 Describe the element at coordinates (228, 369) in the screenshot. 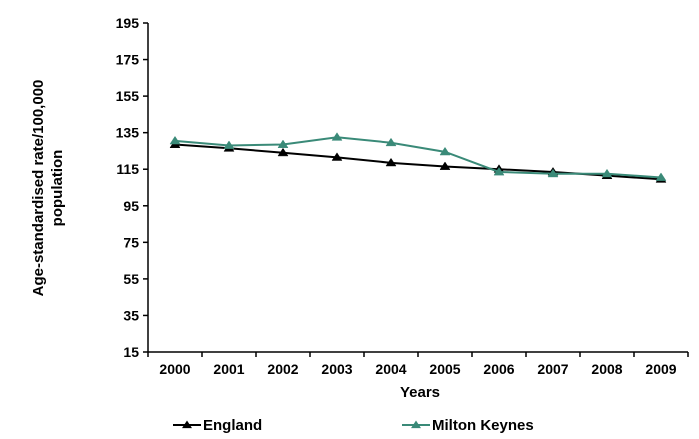

I see `x-tick-label: 2001` at that location.